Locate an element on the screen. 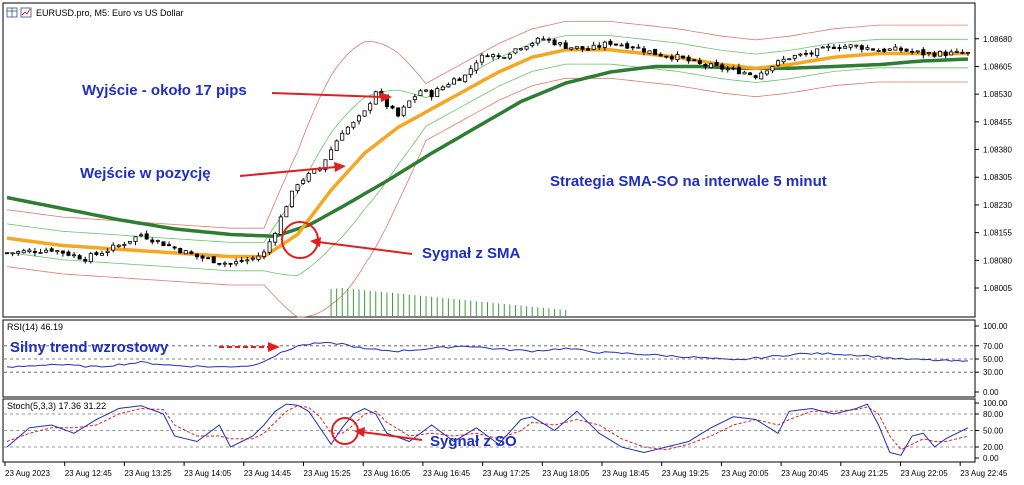 The image size is (1024, 485). sma-signal-annotation: Sygnał z SMA is located at coordinates (471, 253).